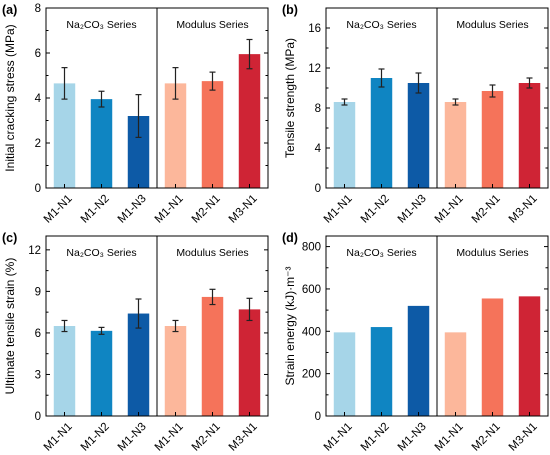 This screenshot has width=550, height=455. Describe the element at coordinates (290, 325) in the screenshot. I see `y-axis-label: Strain energy (kJ)·m⁻³` at that location.